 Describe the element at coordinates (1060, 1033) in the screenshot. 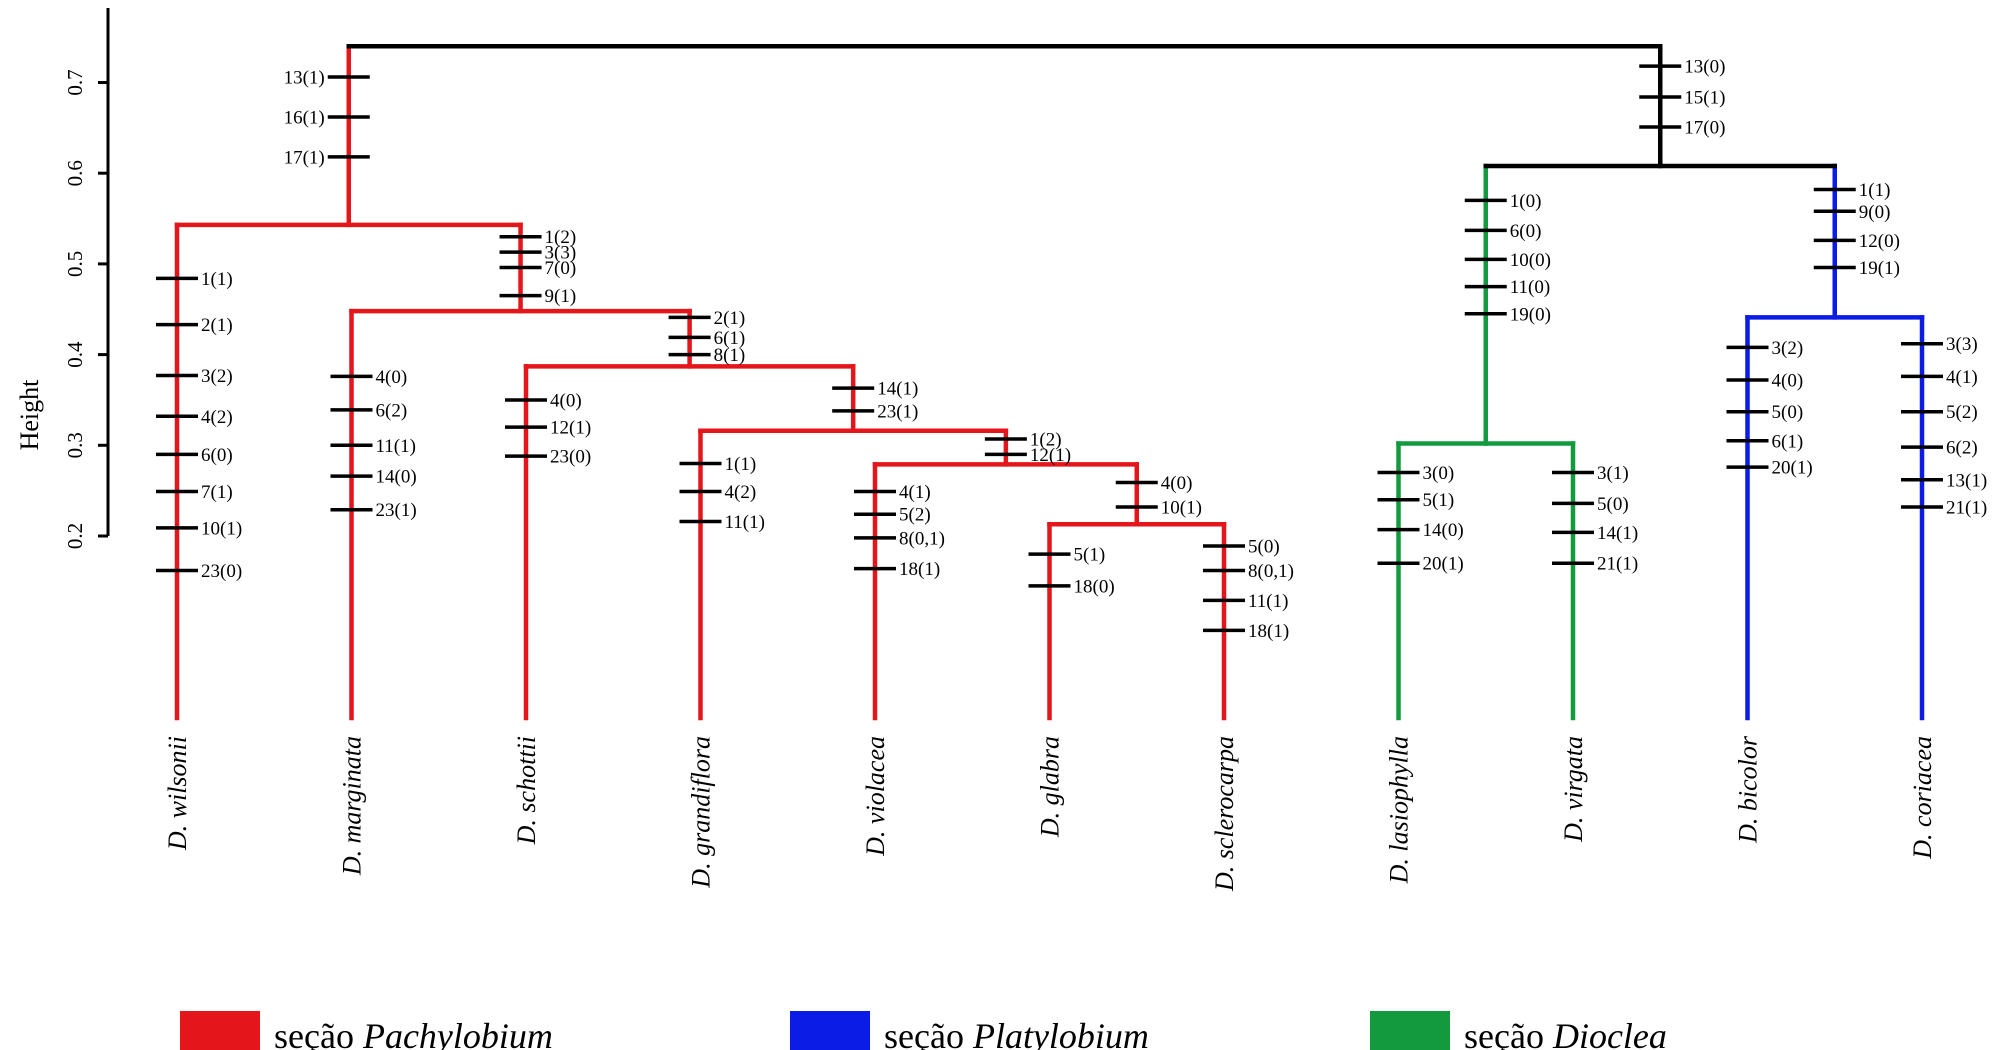

I see `legend-section-name: Platylobium` at that location.